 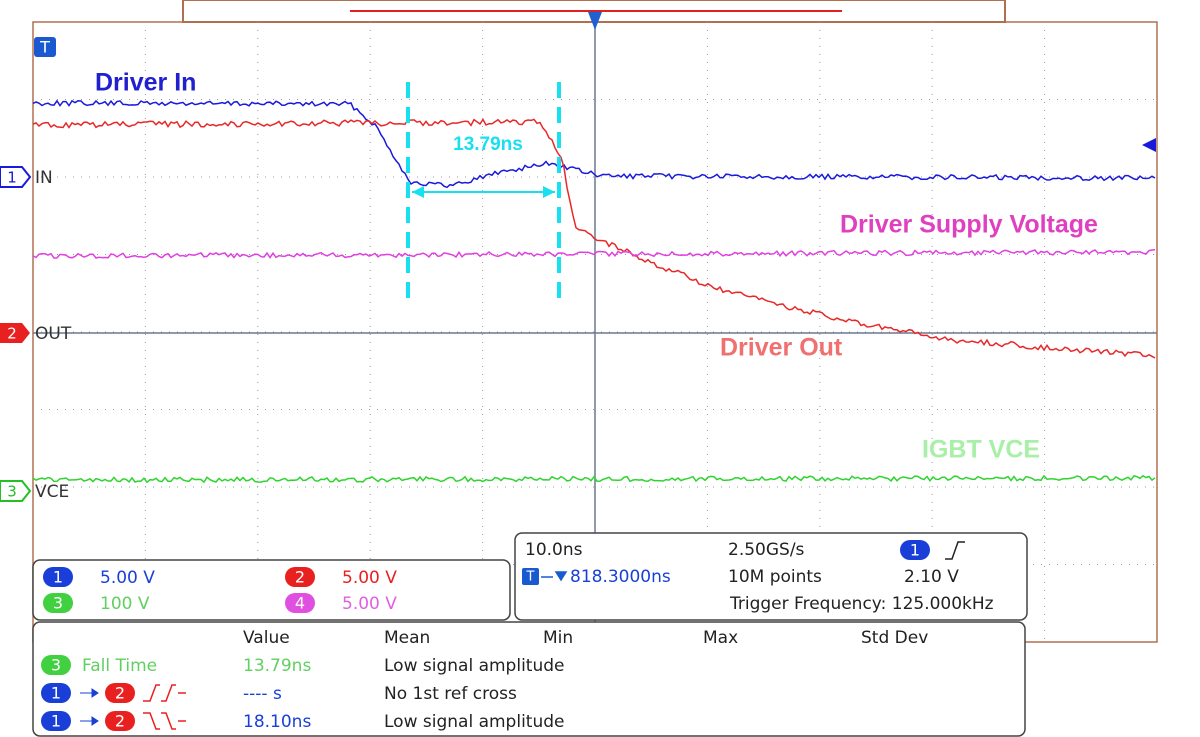 I want to click on measurement-value: ---- s, so click(x=262, y=694).